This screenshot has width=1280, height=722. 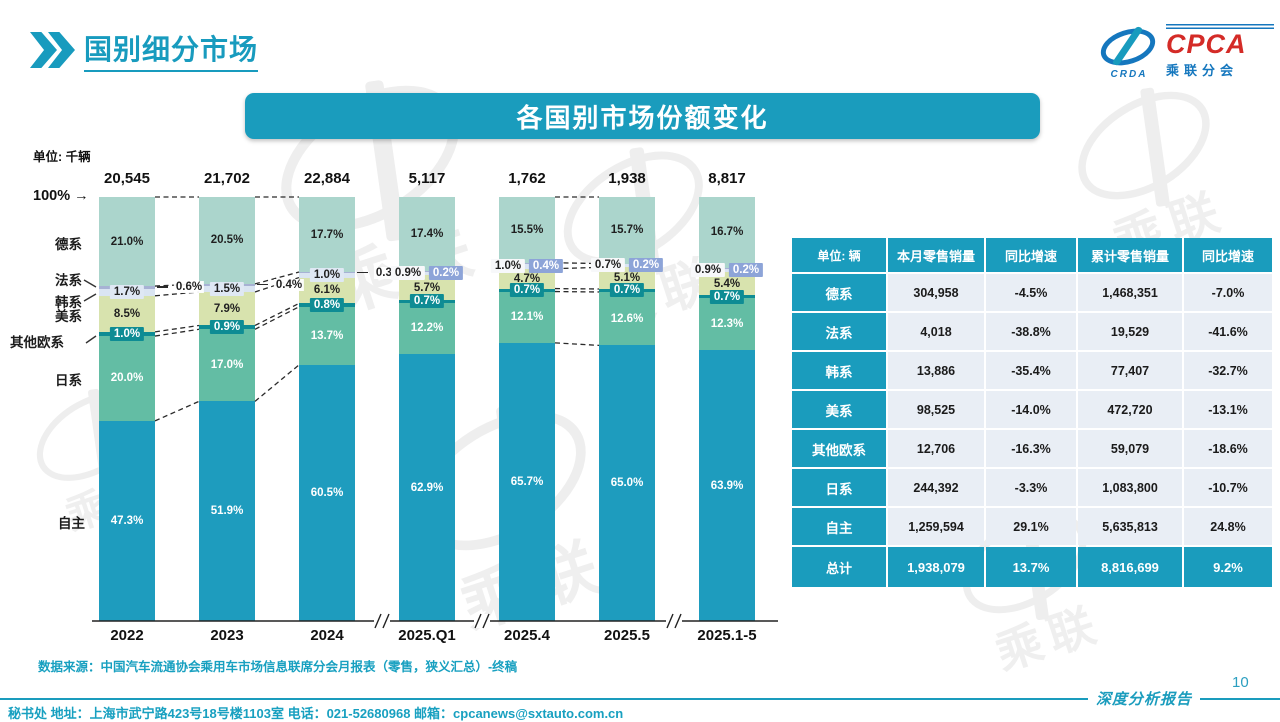 What do you see at coordinates (642, 116) in the screenshot?
I see `chart-banner-title: 各国别市场份额变化` at bounding box center [642, 116].